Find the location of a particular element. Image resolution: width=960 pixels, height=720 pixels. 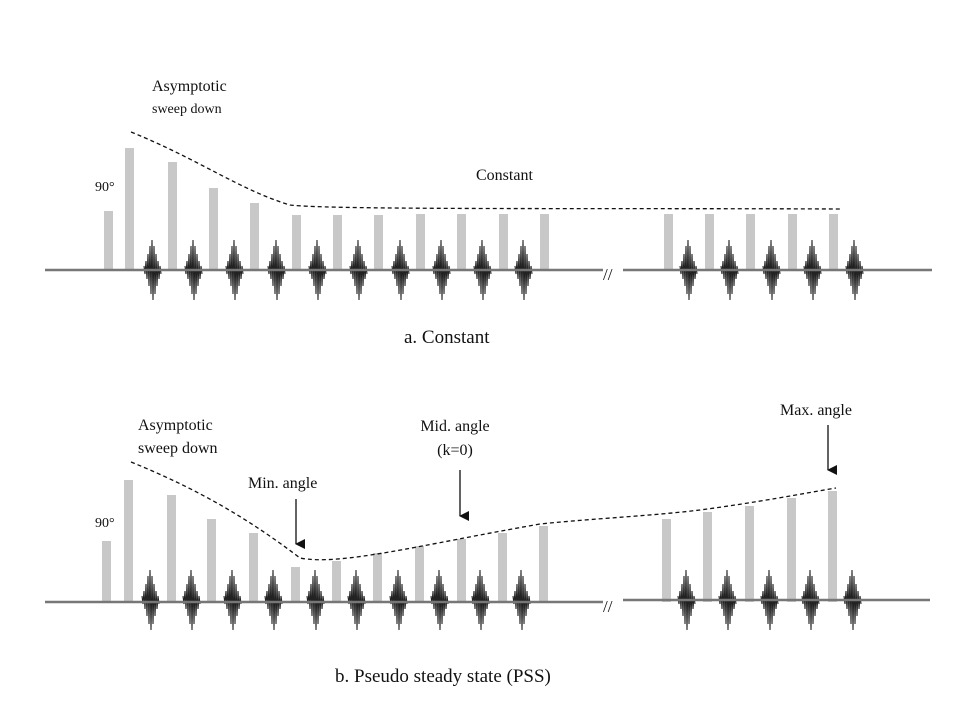

sweep-label-b-line1: Asymptotic is located at coordinates (175, 425).